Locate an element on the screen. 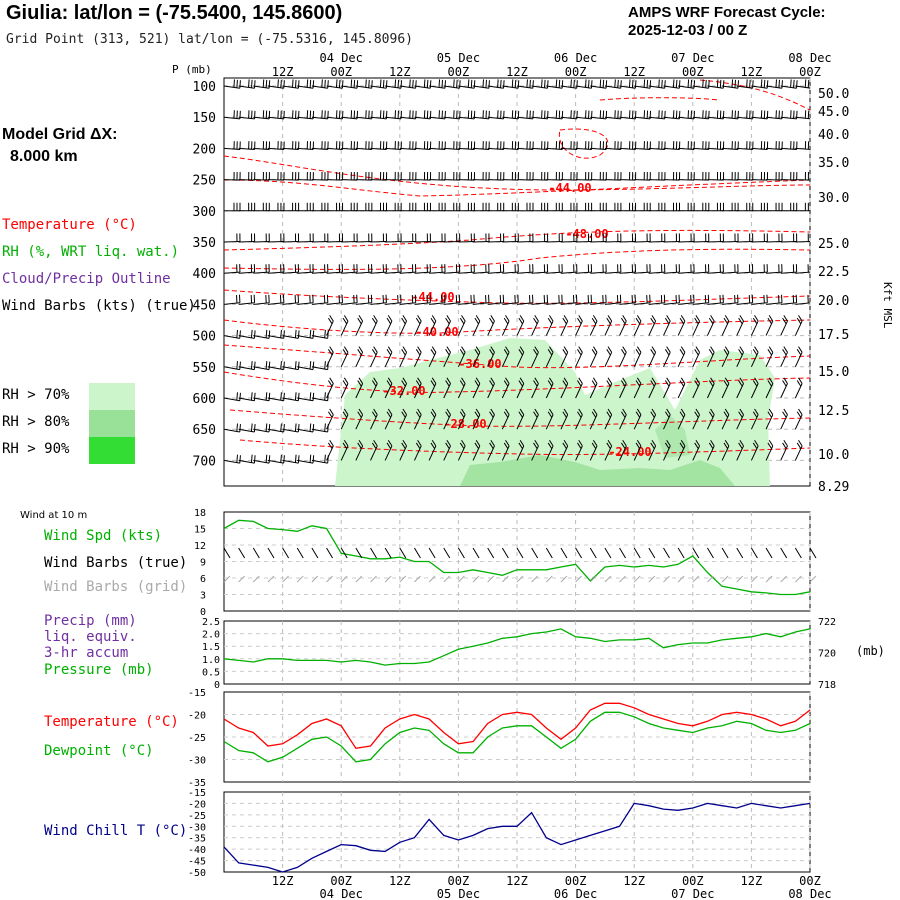  cycle-value: 2025-12-03 / 00 Z is located at coordinates (688, 30).